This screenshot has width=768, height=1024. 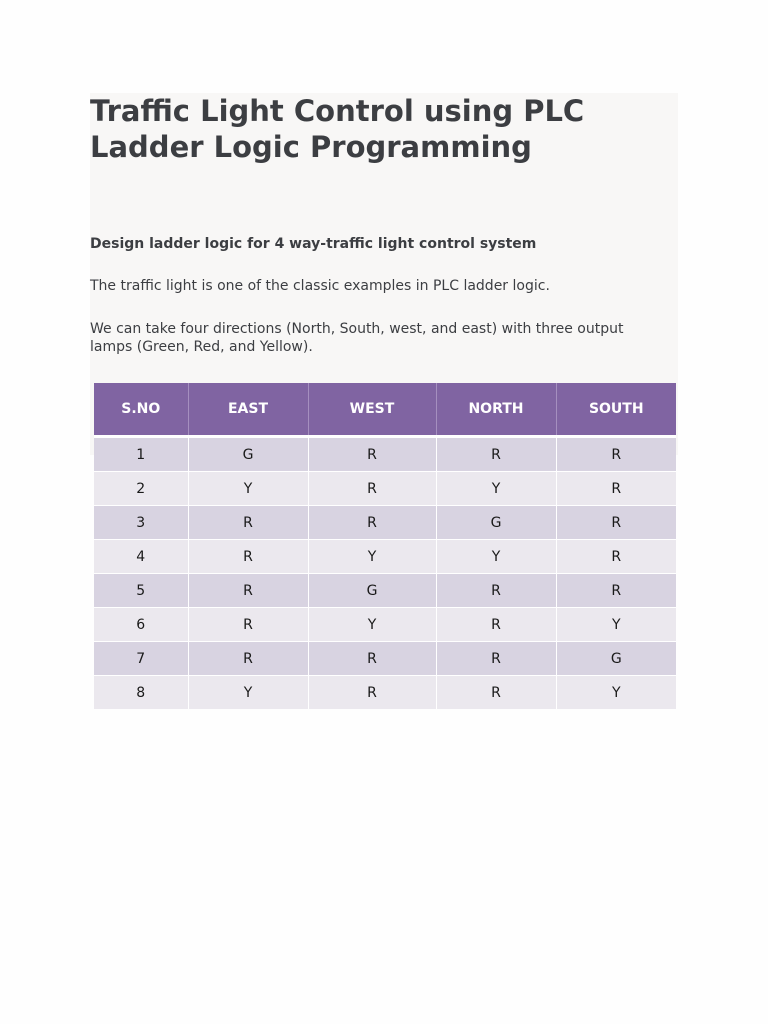 I want to click on table-row: 2 Y R Y R, so click(x=385, y=488).